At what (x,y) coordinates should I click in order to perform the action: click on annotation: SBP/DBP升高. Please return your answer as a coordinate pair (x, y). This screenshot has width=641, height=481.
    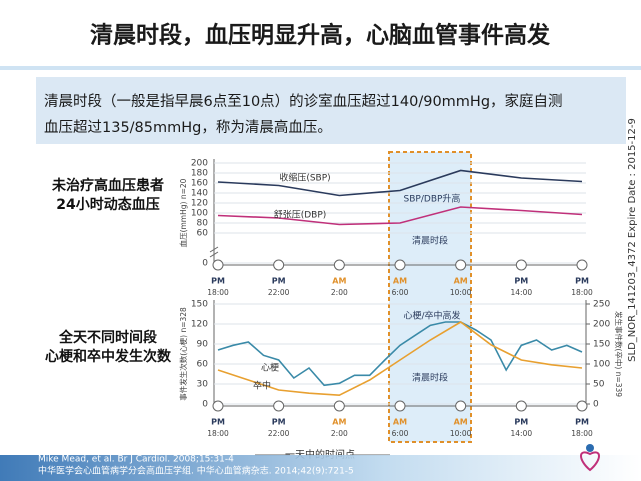
    Looking at the image, I should click on (432, 199).